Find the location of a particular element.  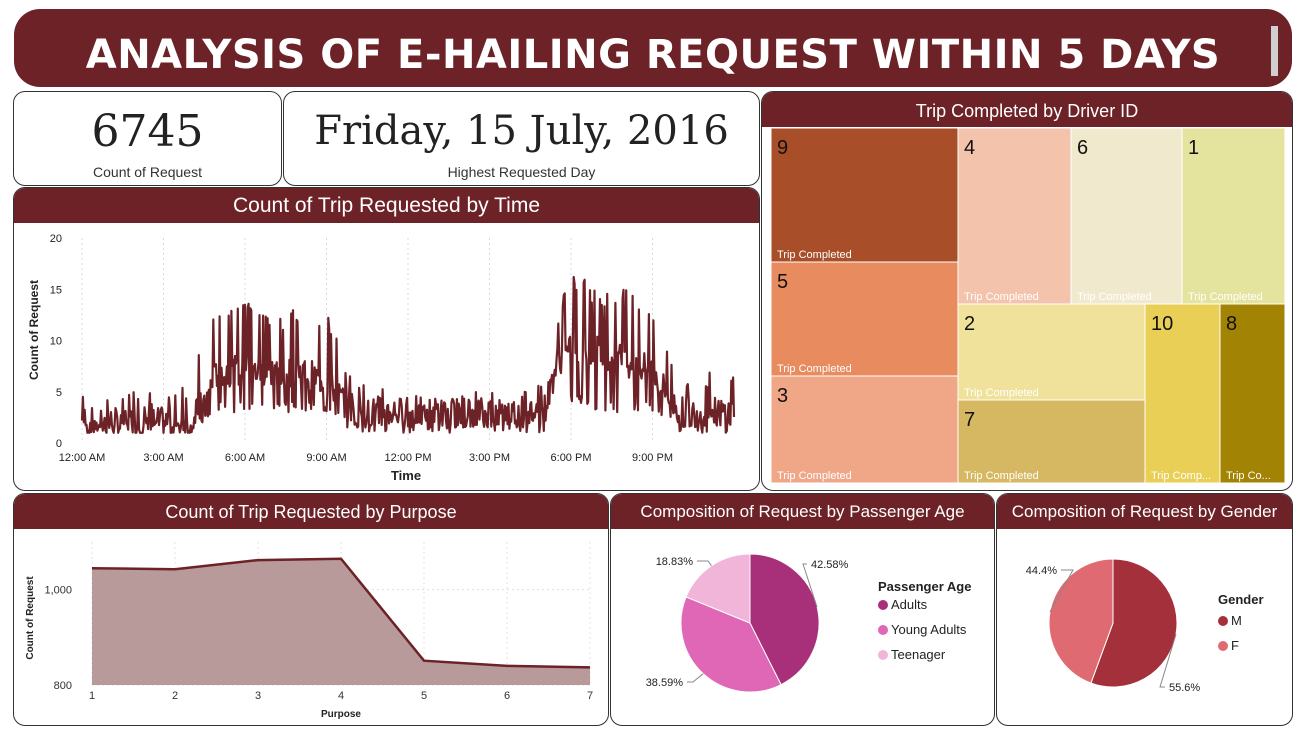

gender-legend-title: Gender is located at coordinates (1241, 599).